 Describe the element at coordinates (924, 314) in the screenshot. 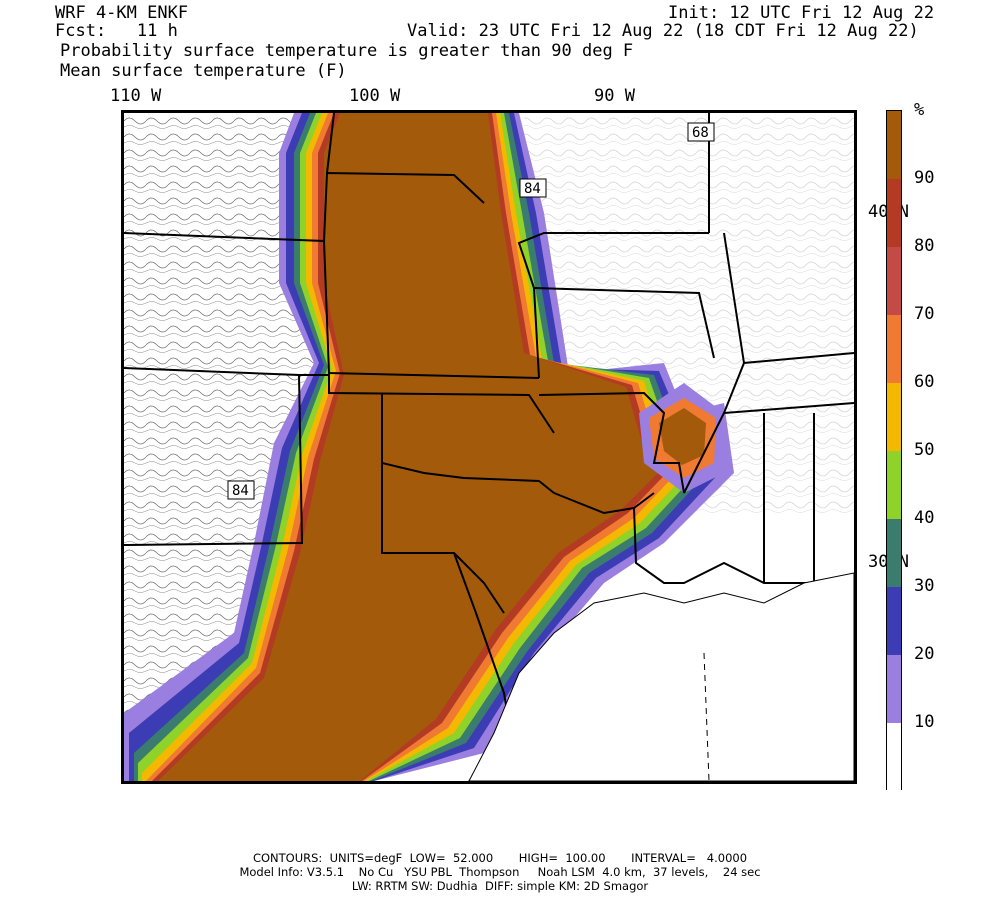

I see `colorbar-label: 70` at that location.